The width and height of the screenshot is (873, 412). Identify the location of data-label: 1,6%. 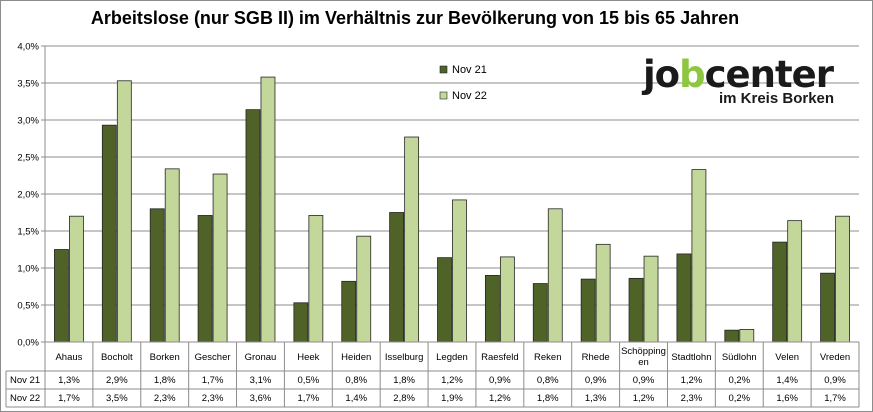
(787, 398).